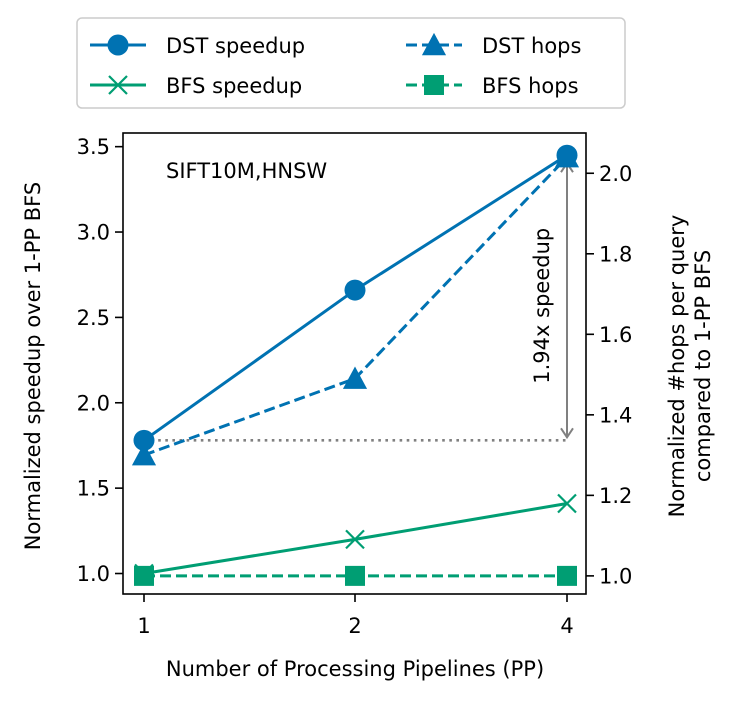 This screenshot has height=703, width=742. I want to click on speedup-arrow-head-bottom, so click(567, 433).